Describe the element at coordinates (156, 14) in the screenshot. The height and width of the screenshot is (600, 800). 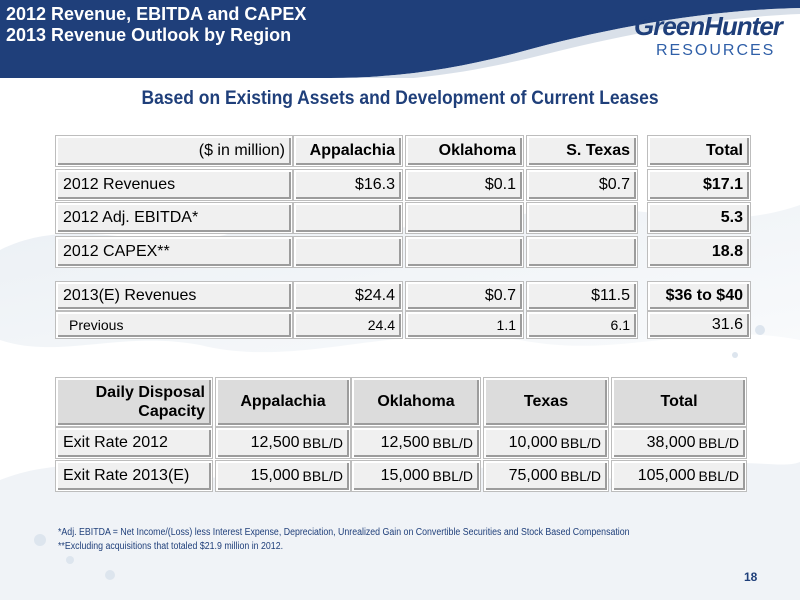
I see `title-line-1: 2012 Revenue, EBITDA and CAPEX` at that location.